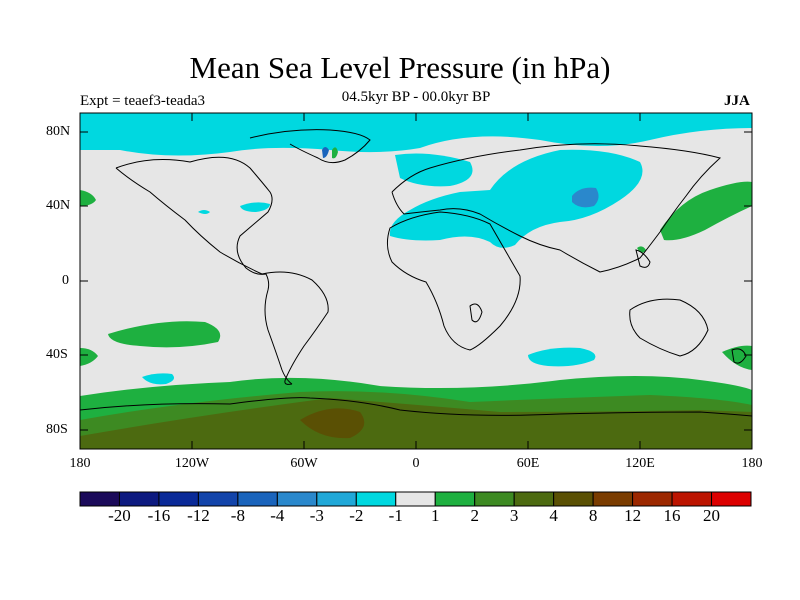 The image size is (800, 600). What do you see at coordinates (633, 515) in the screenshot?
I see `colorbar-label: 12` at bounding box center [633, 515].